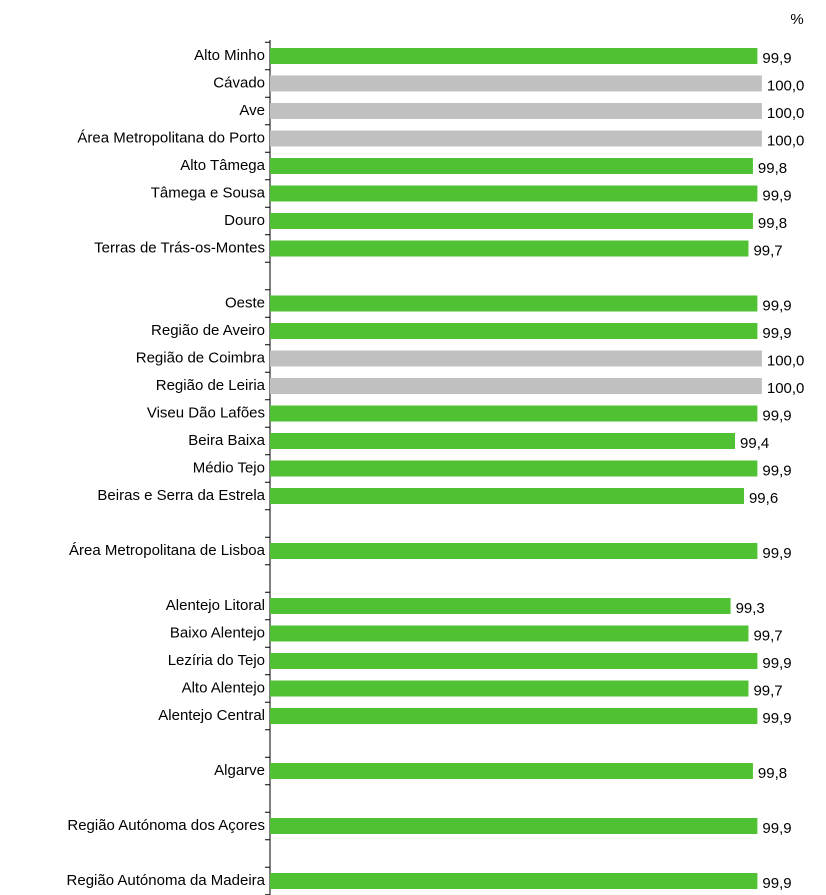 This screenshot has width=826, height=895. I want to click on category-label: Região Autónoma da Madeira, so click(166, 880).